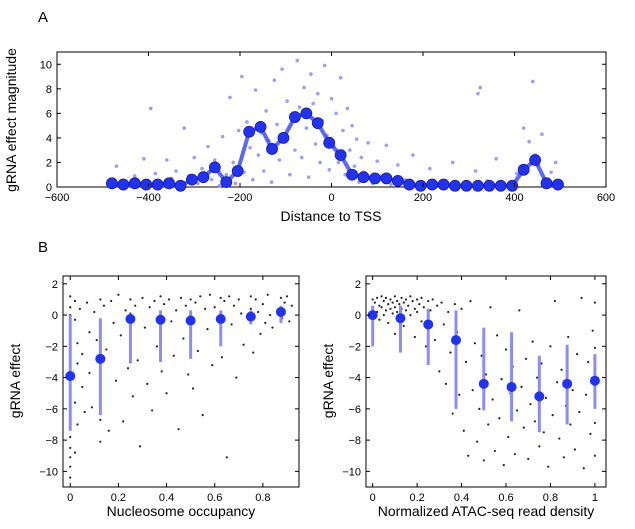  What do you see at coordinates (160, 319) in the screenshot?
I see `panel-b-left-mean-marker` at bounding box center [160, 319].